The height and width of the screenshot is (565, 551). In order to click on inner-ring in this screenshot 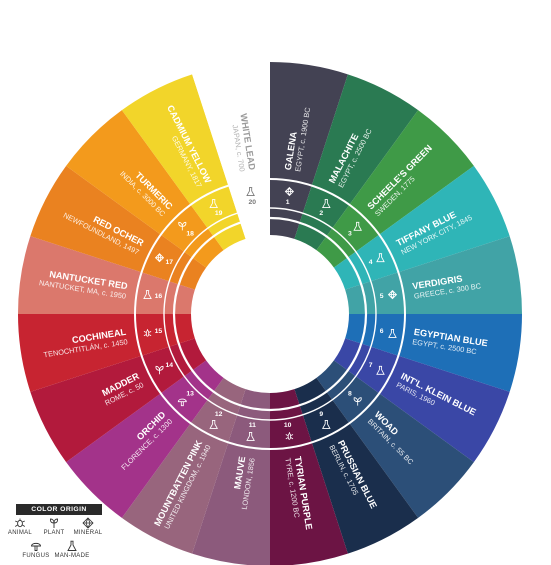, I will do `click(270, 314)`.